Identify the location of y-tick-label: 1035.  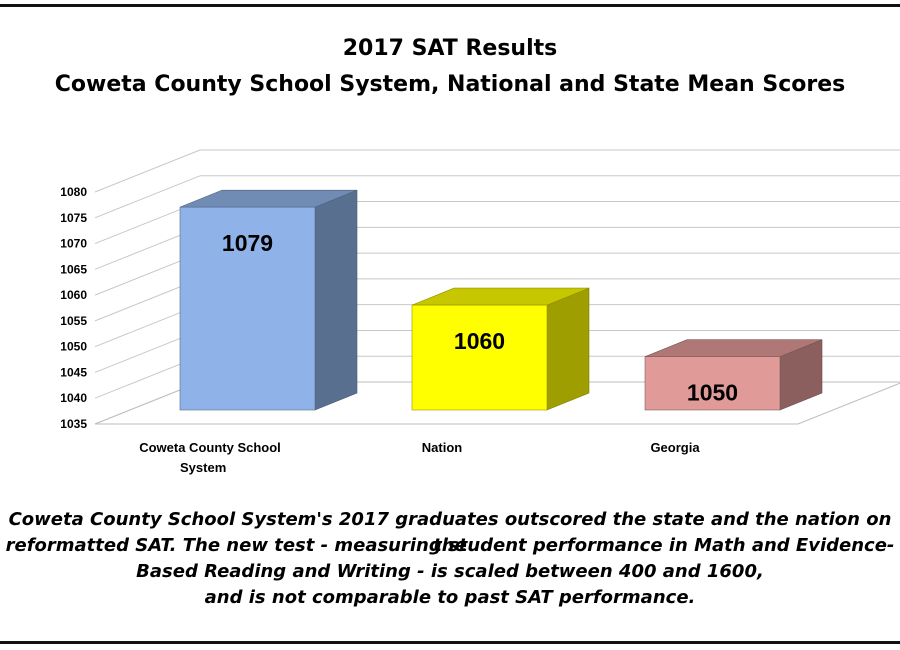
(73, 424).